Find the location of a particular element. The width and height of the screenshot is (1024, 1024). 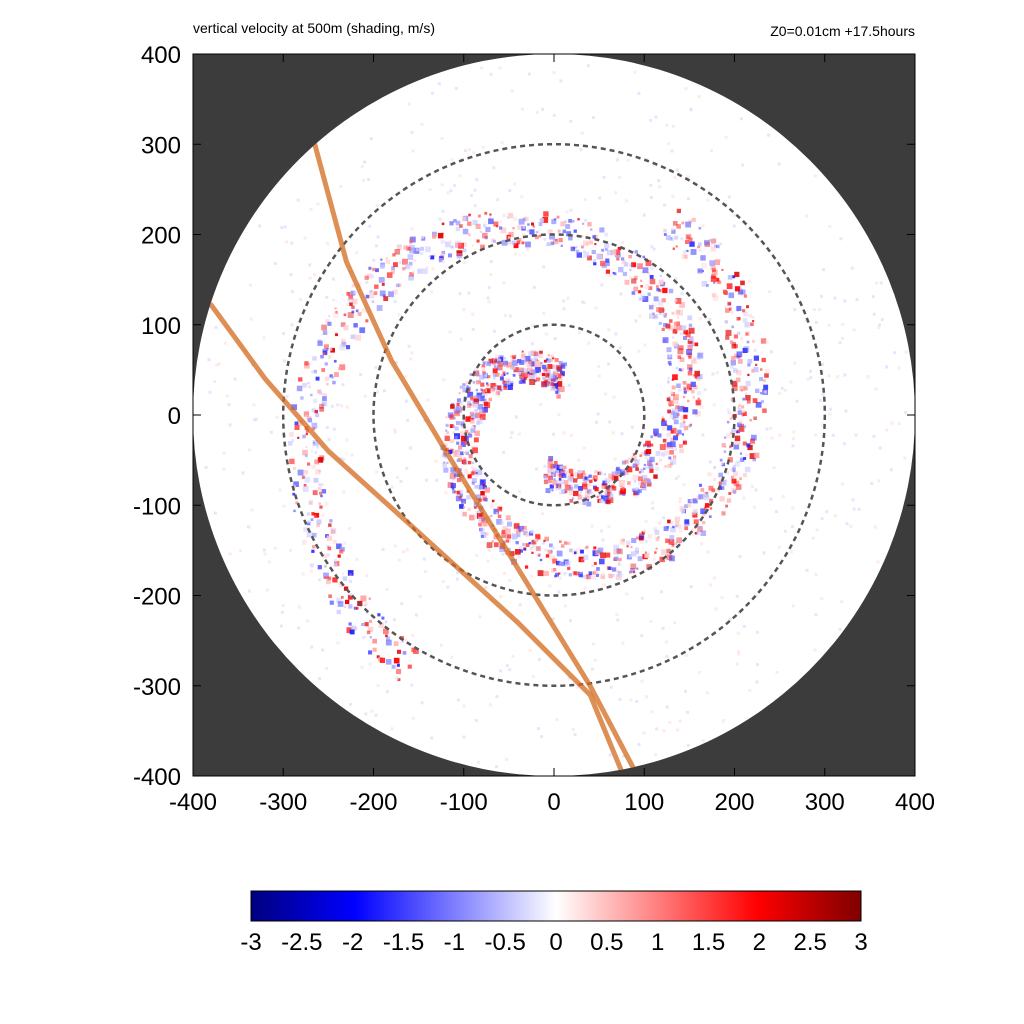

y-tick-label: -100 is located at coordinates (157, 506).